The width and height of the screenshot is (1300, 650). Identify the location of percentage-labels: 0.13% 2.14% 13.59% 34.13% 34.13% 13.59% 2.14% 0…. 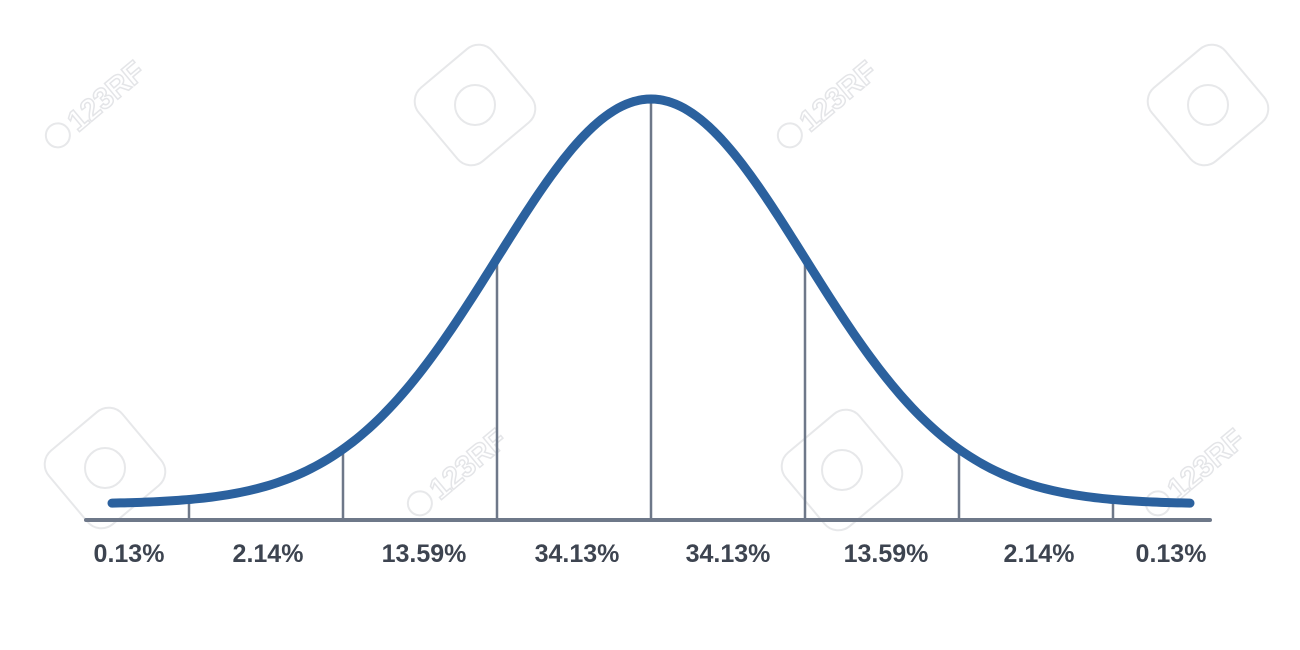
(650, 554).